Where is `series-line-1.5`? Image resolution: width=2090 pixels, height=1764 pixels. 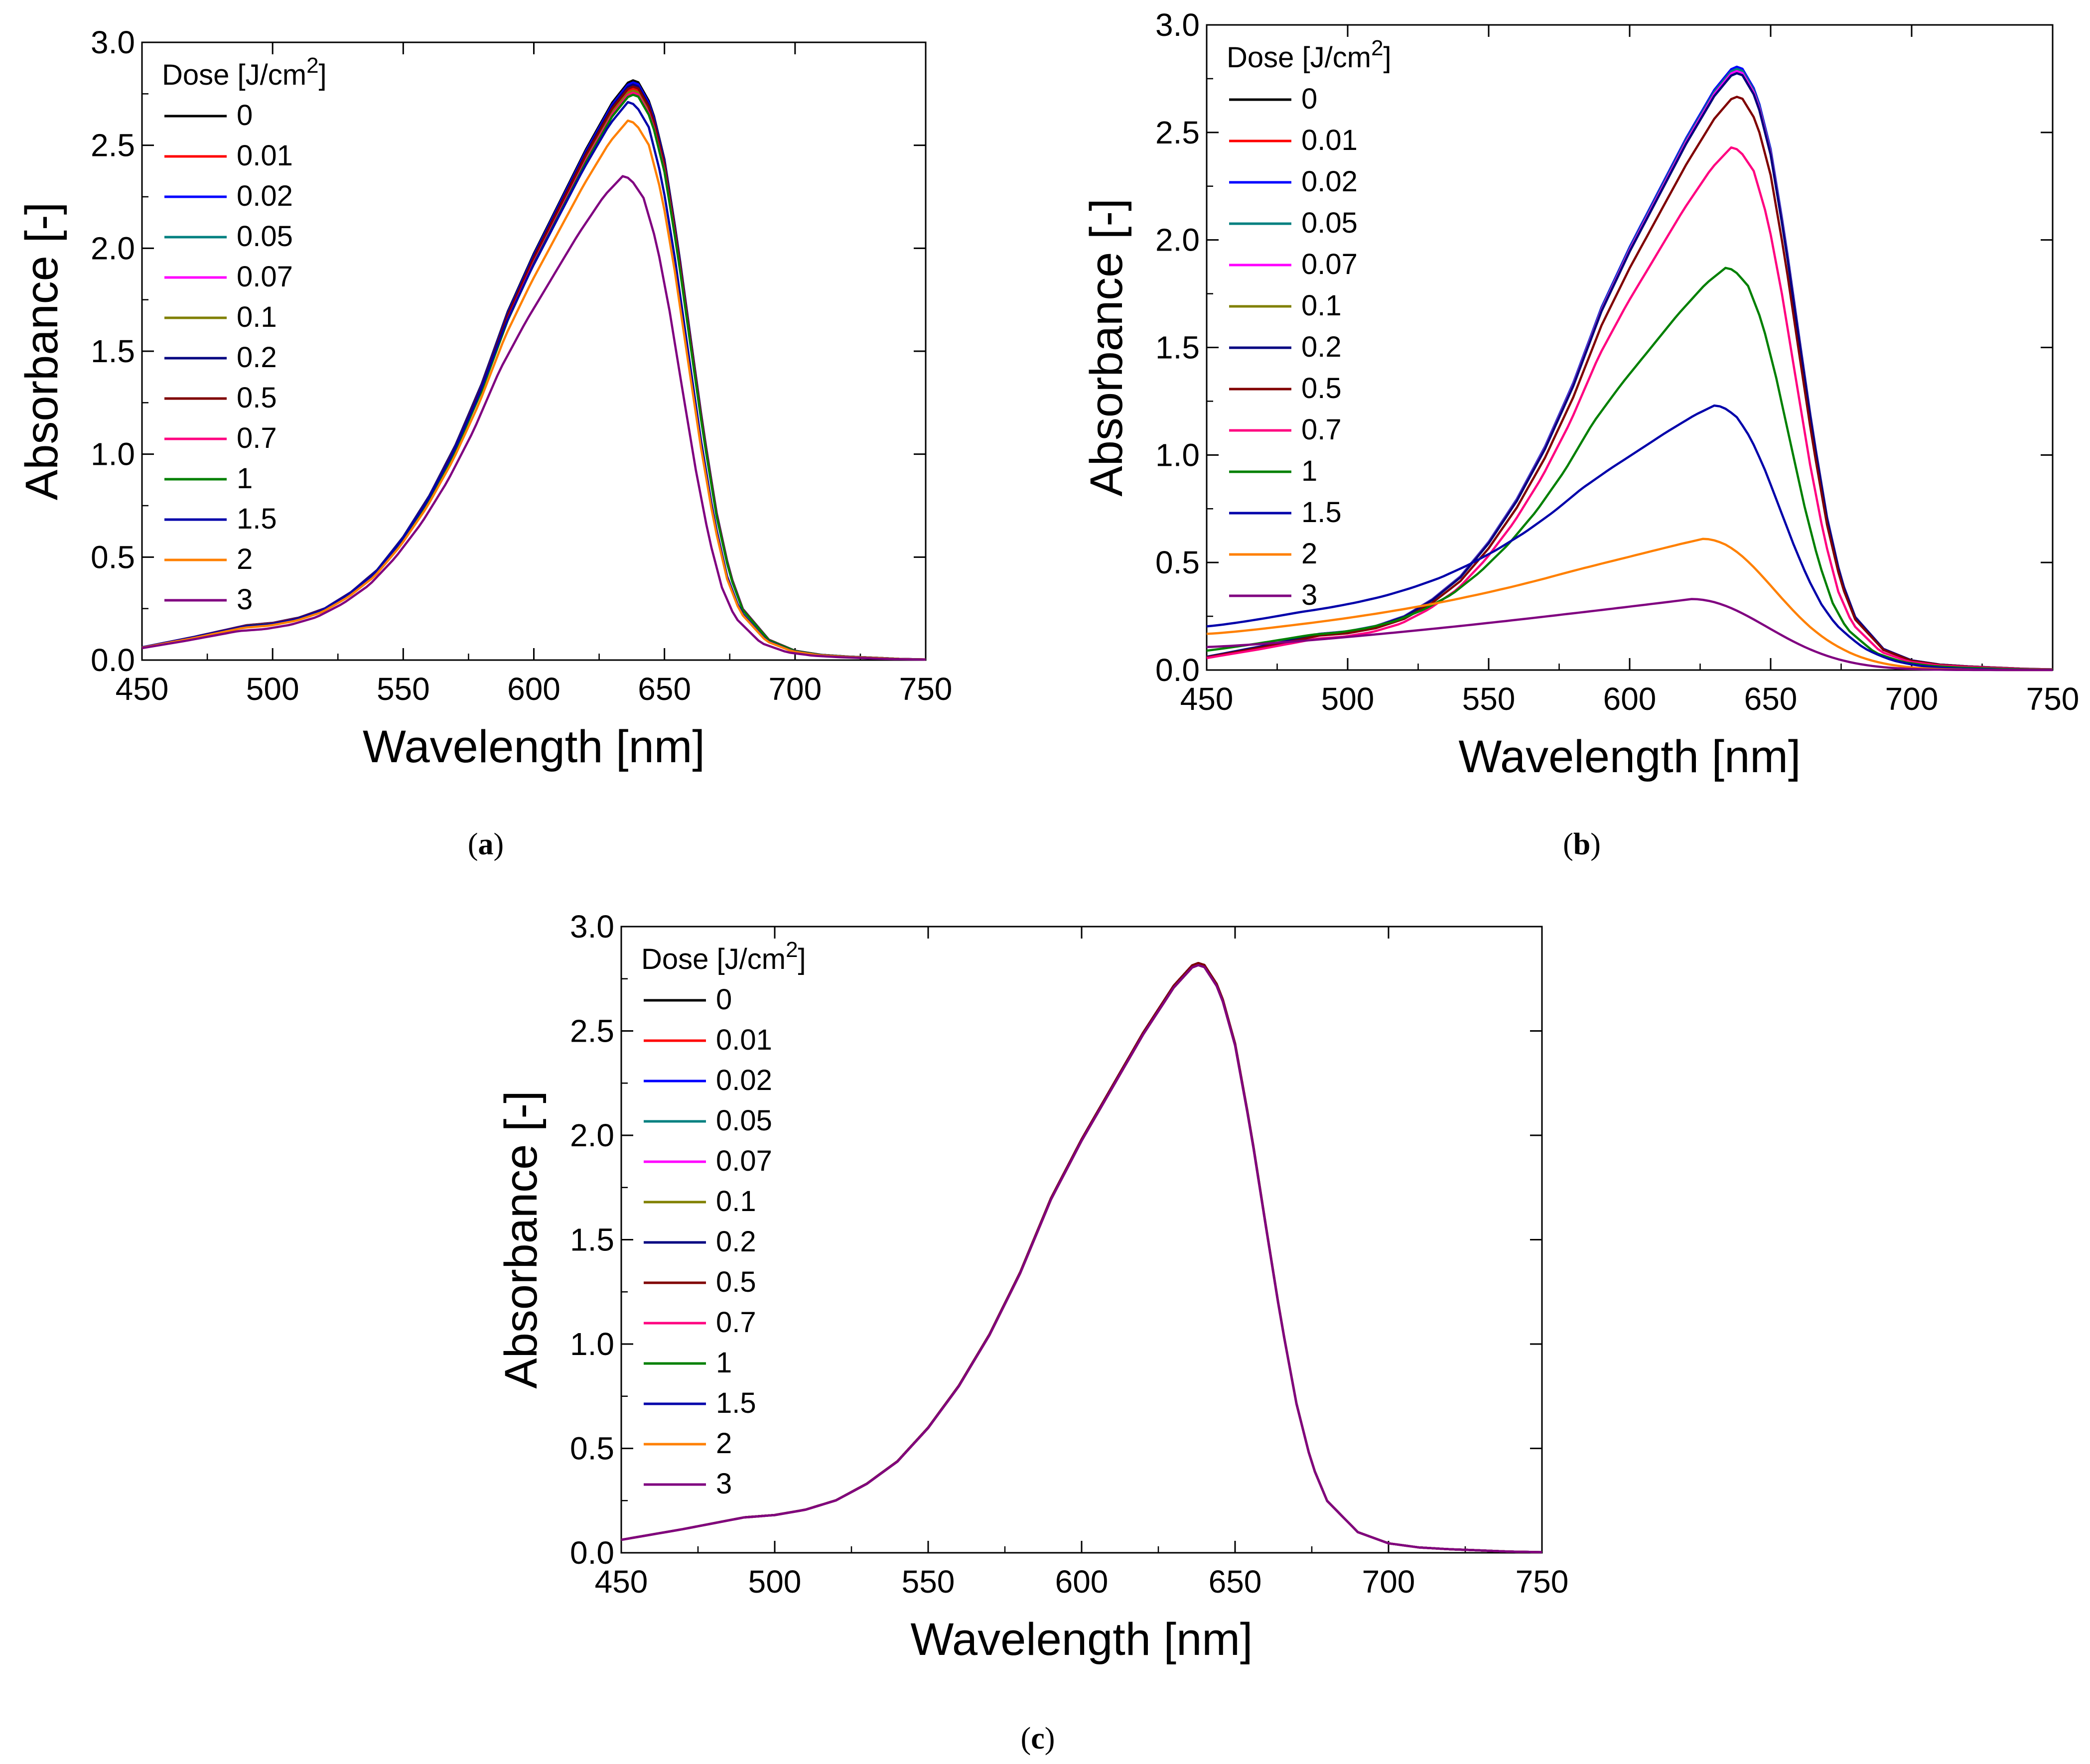 series-line-1.5 is located at coordinates (1630, 537).